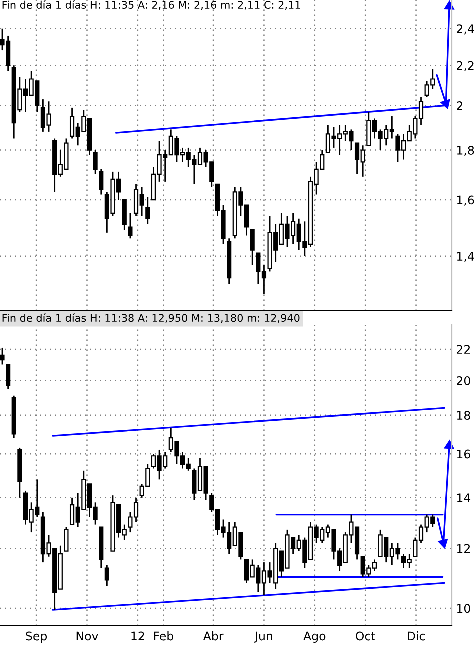 The image size is (474, 647). Describe the element at coordinates (151, 319) in the screenshot. I see `chart-title: Fin de día 1 días H: 11:38 A: 12,950 M: 13,180 m: 12,940` at that location.